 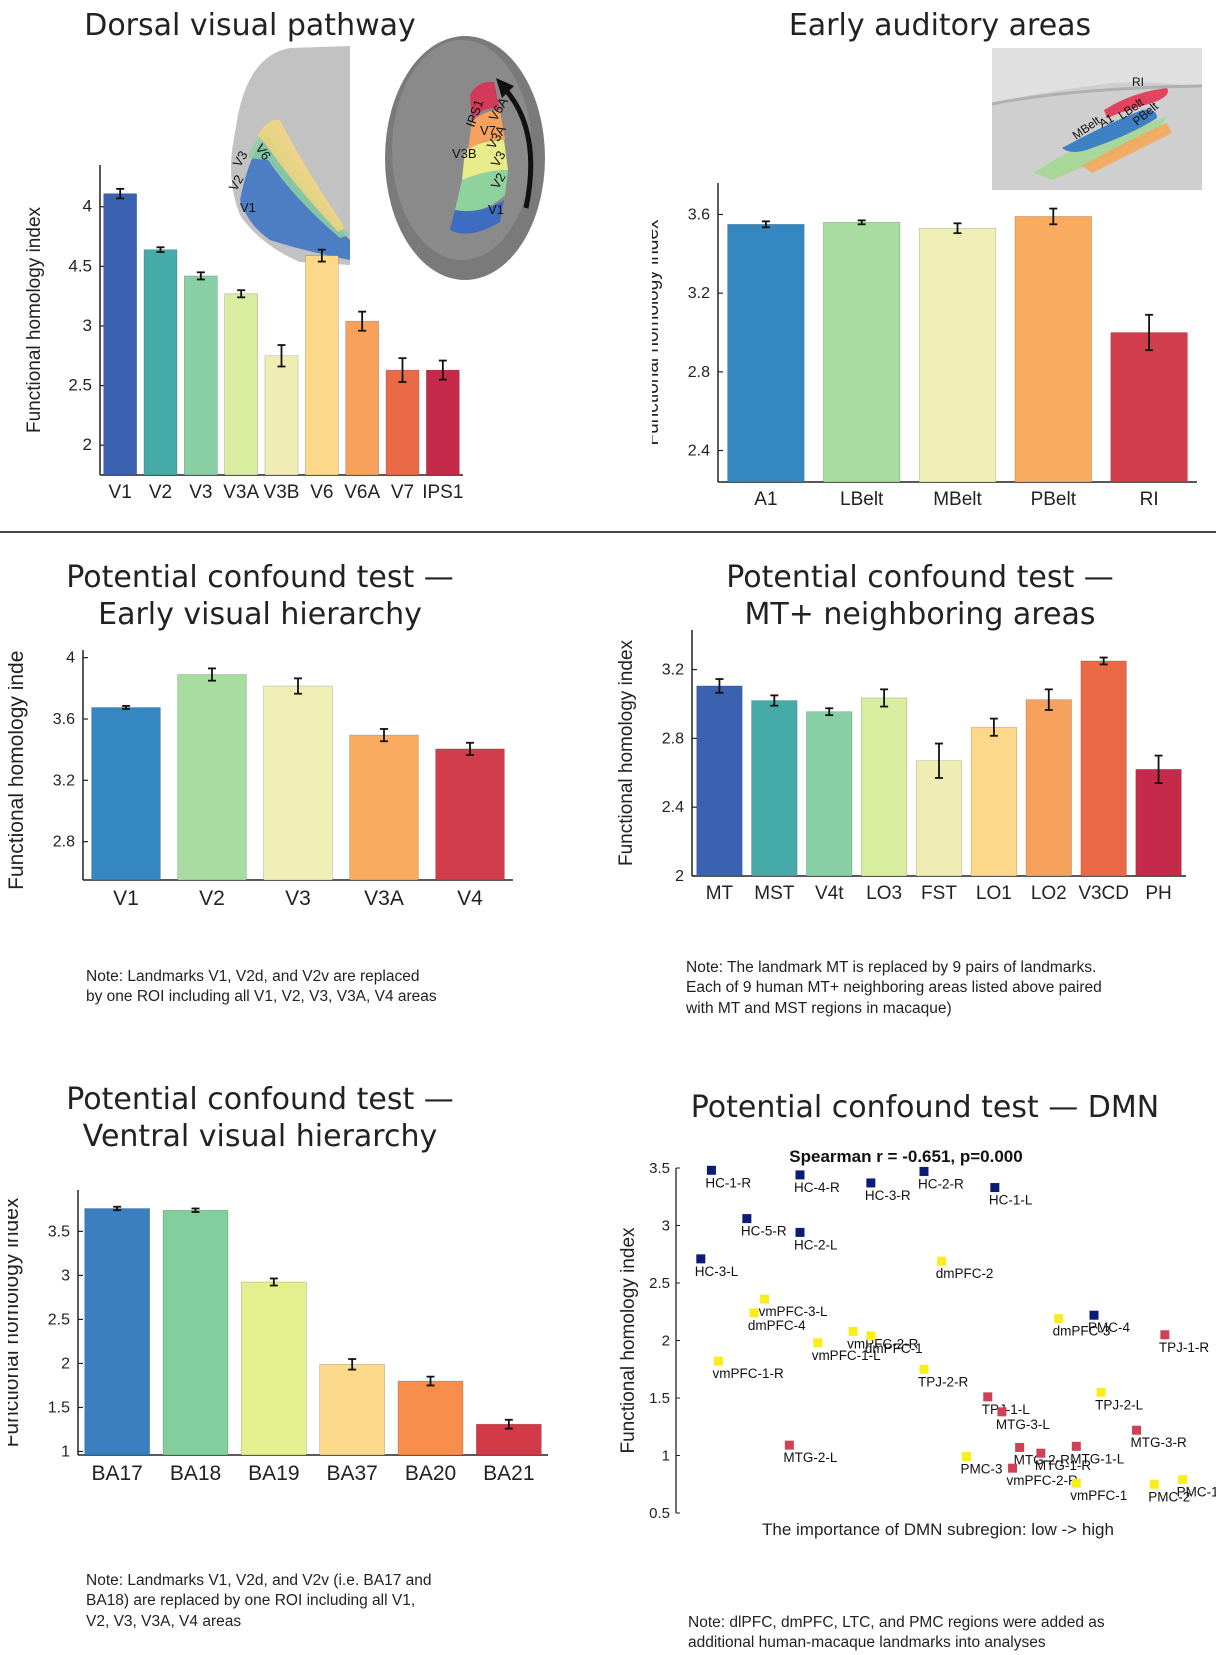 I want to click on x-tick-label: BA21, so click(x=508, y=1473).